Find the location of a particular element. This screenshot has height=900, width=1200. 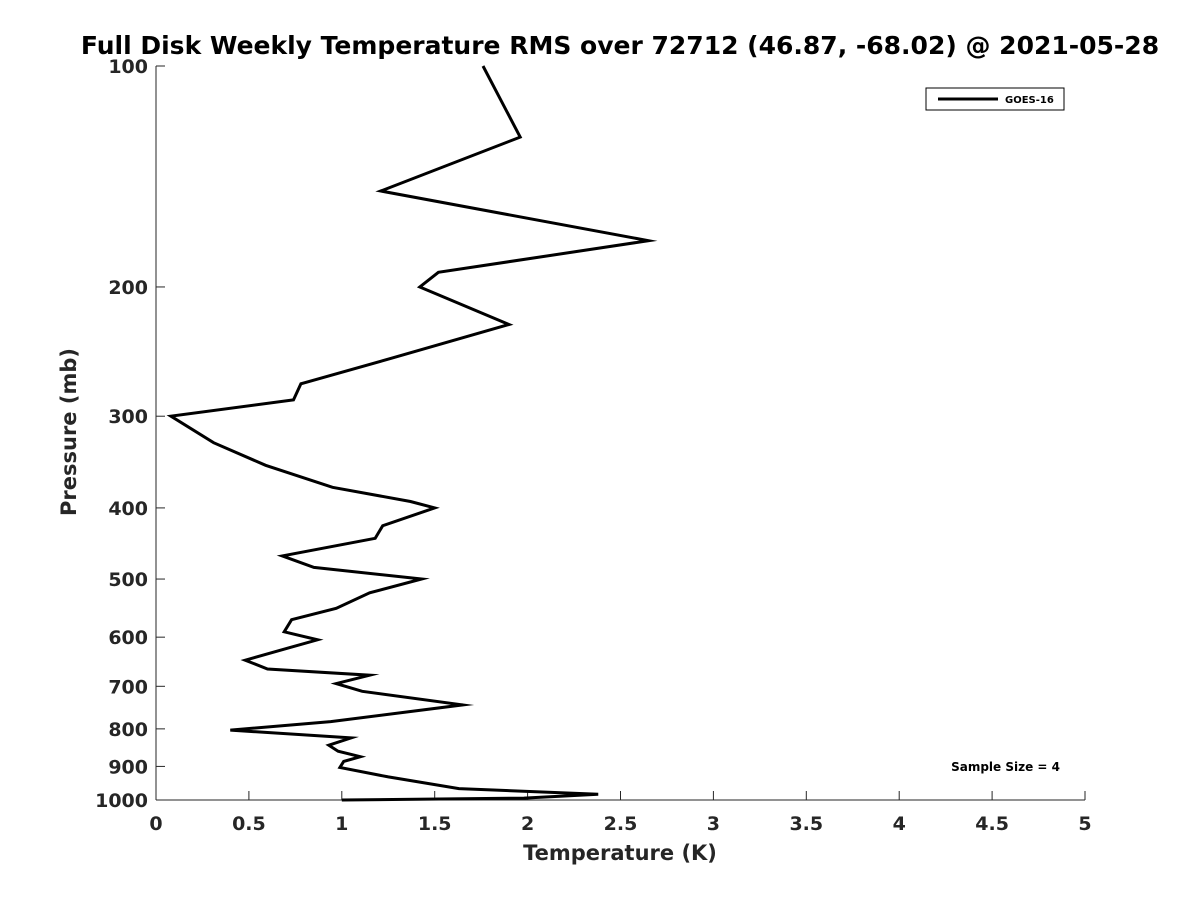

y-tick-label: 500 is located at coordinates (128, 580).